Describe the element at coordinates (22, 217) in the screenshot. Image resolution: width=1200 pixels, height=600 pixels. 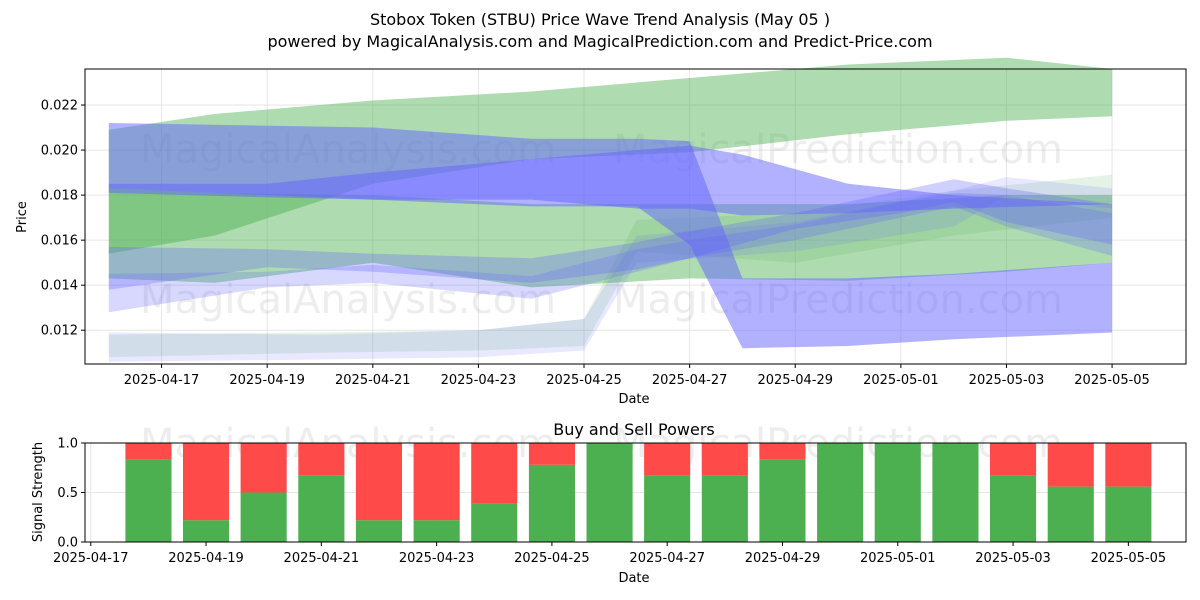
I see `price-y-axis-label: Price` at that location.